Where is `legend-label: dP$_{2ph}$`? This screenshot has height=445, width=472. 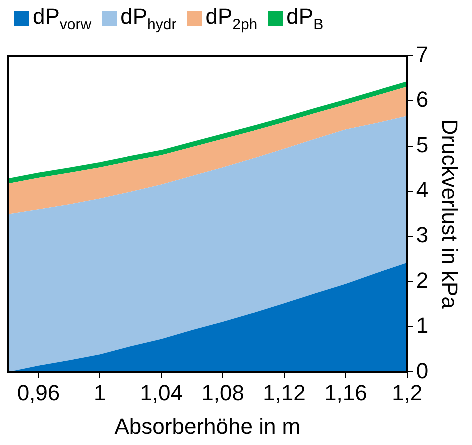
legend-label: dP$_{2ph}$ is located at coordinates (232, 19).